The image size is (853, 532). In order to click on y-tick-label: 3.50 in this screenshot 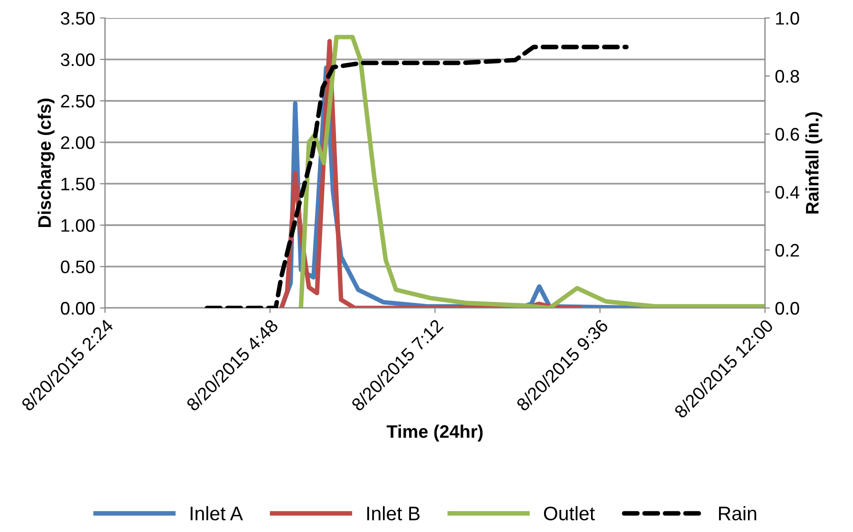, I will do `click(77, 18)`.